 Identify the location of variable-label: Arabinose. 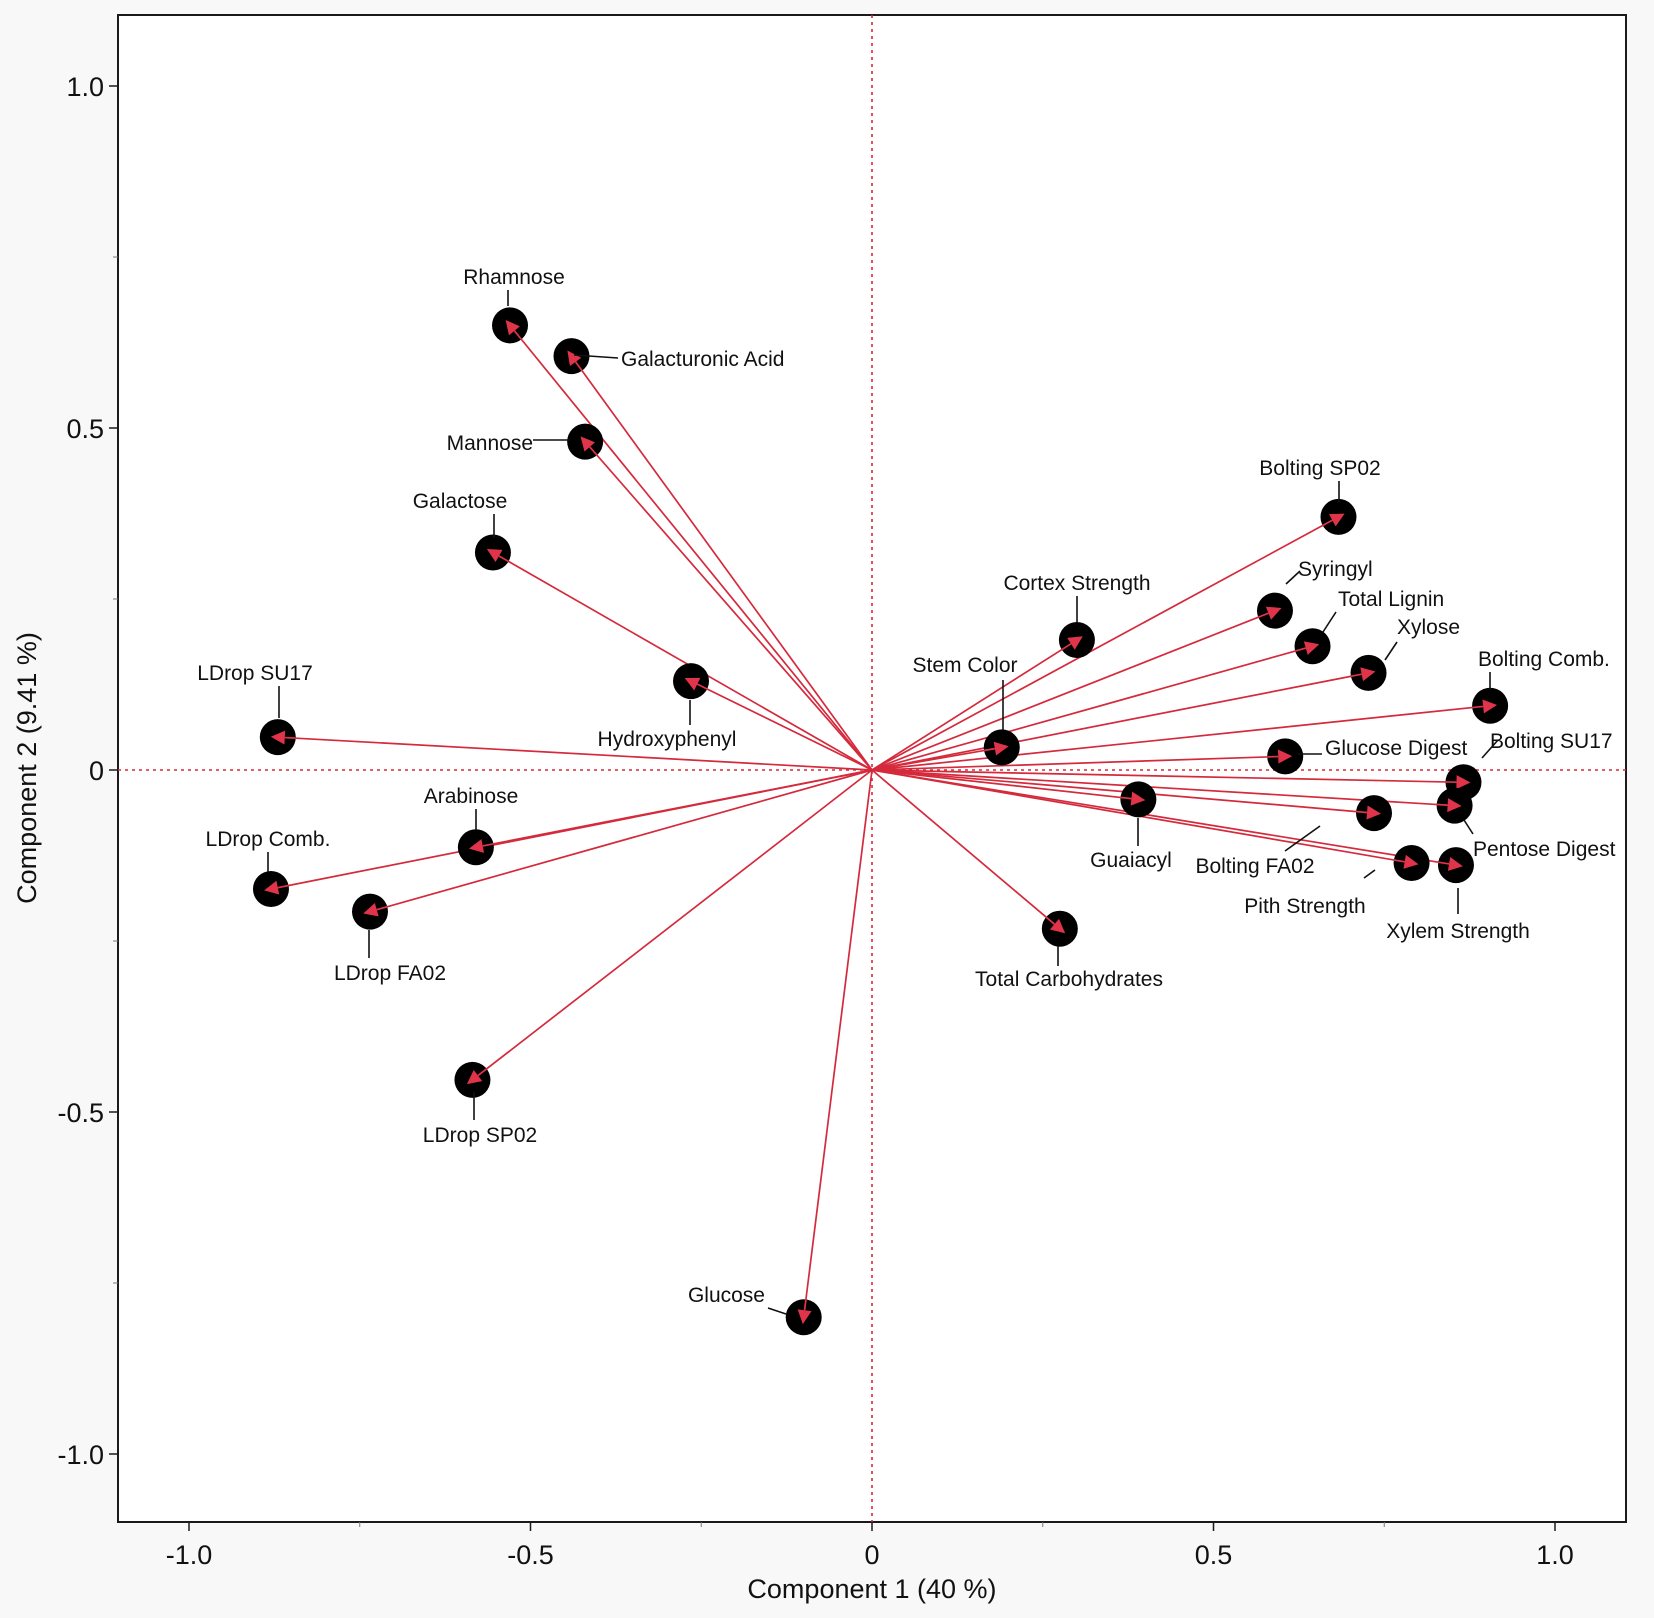
(471, 796).